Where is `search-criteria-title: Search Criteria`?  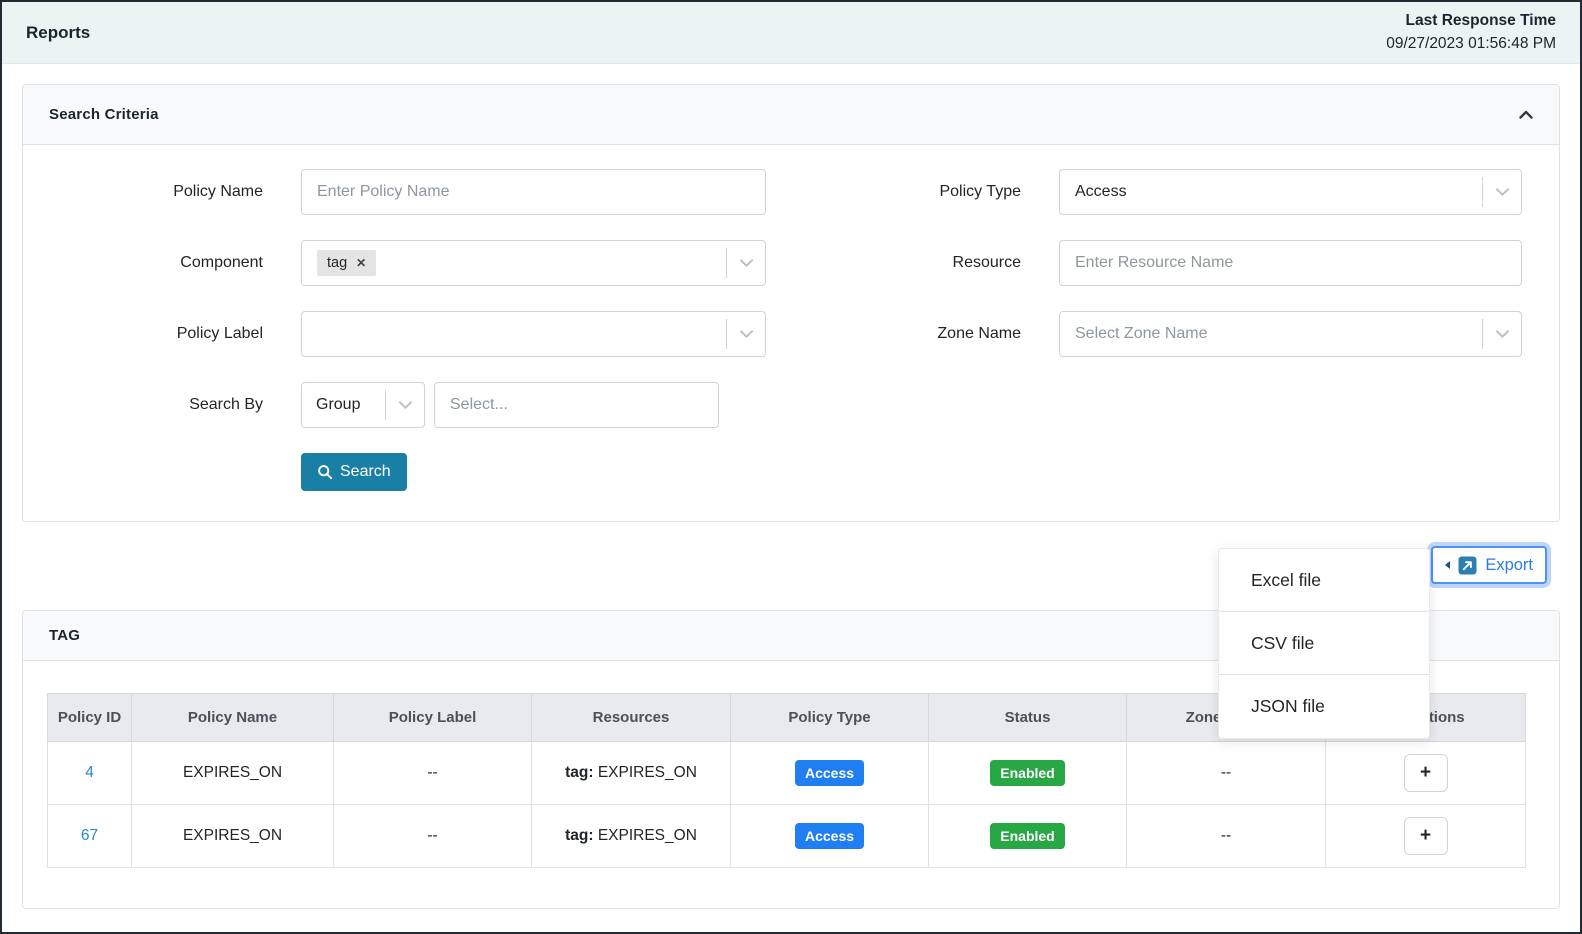
search-criteria-title: Search Criteria is located at coordinates (104, 114).